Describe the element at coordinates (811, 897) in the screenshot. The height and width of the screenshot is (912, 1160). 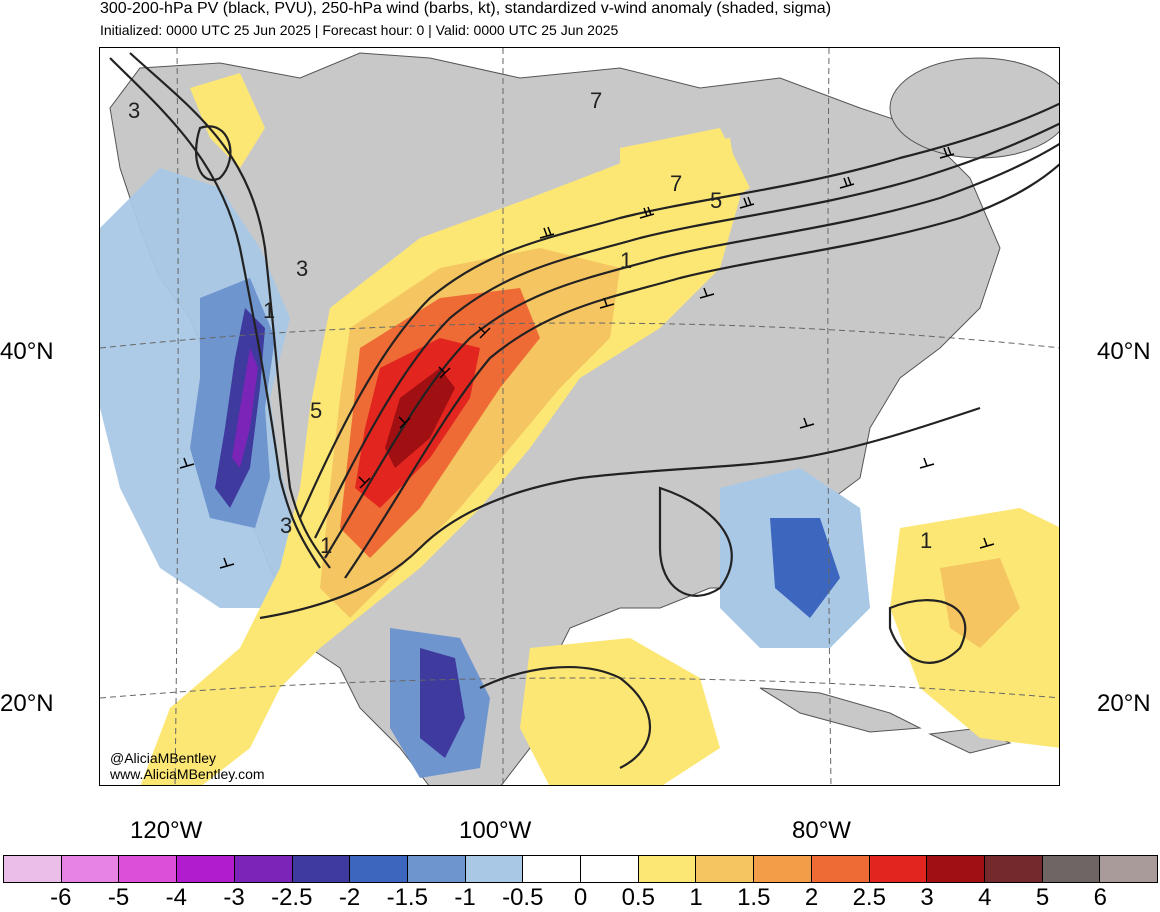
I see `colorbar-tick-label: 2` at that location.